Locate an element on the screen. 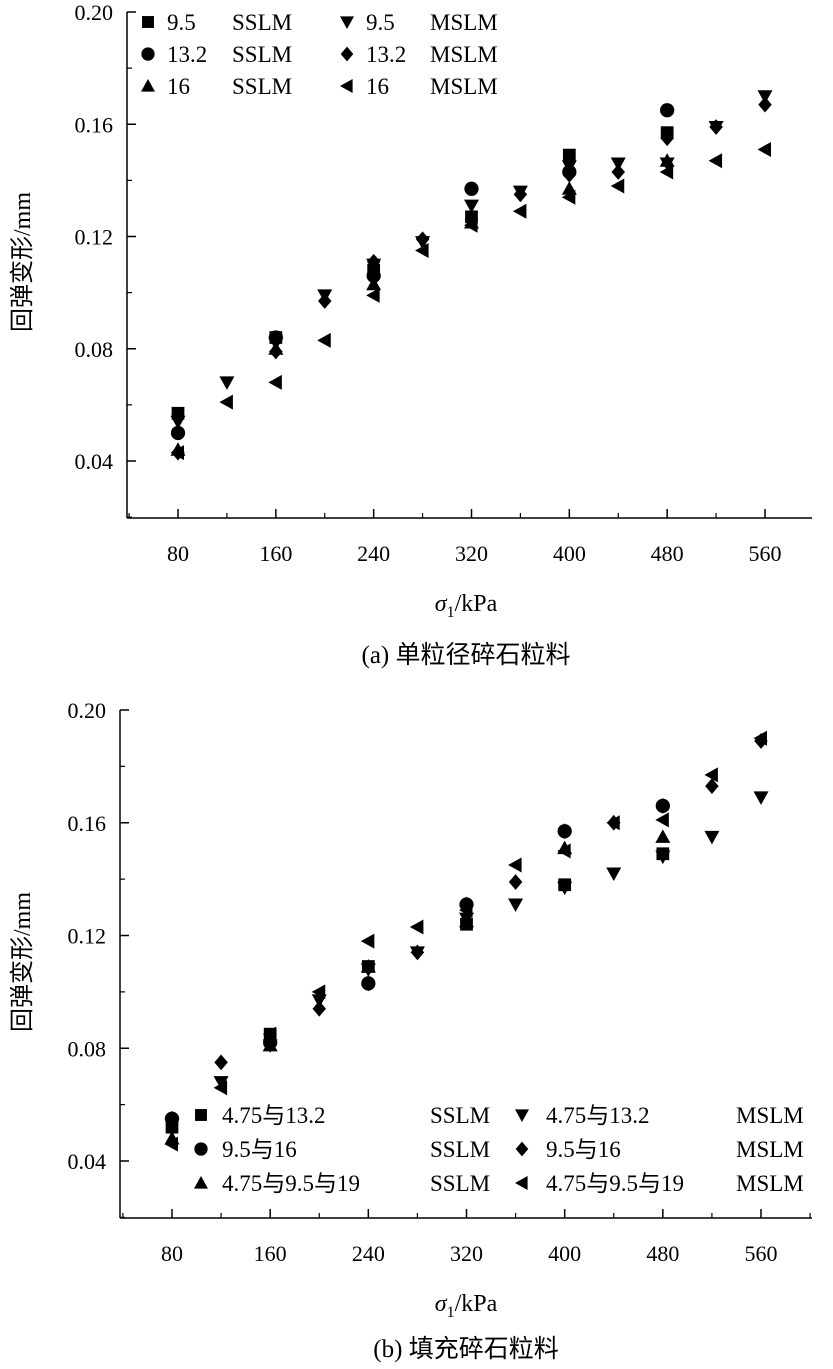 This screenshot has width=833, height=1369. series-circle is located at coordinates (422, 272).